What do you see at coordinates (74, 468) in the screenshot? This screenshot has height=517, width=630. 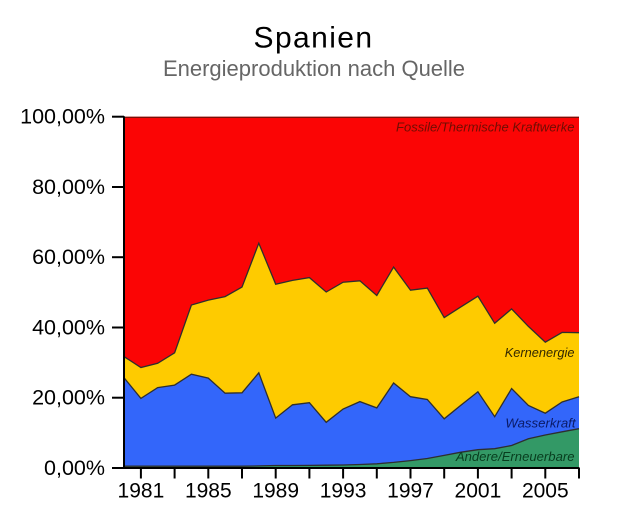 I see `svg-text: 0,00%` at bounding box center [74, 468].